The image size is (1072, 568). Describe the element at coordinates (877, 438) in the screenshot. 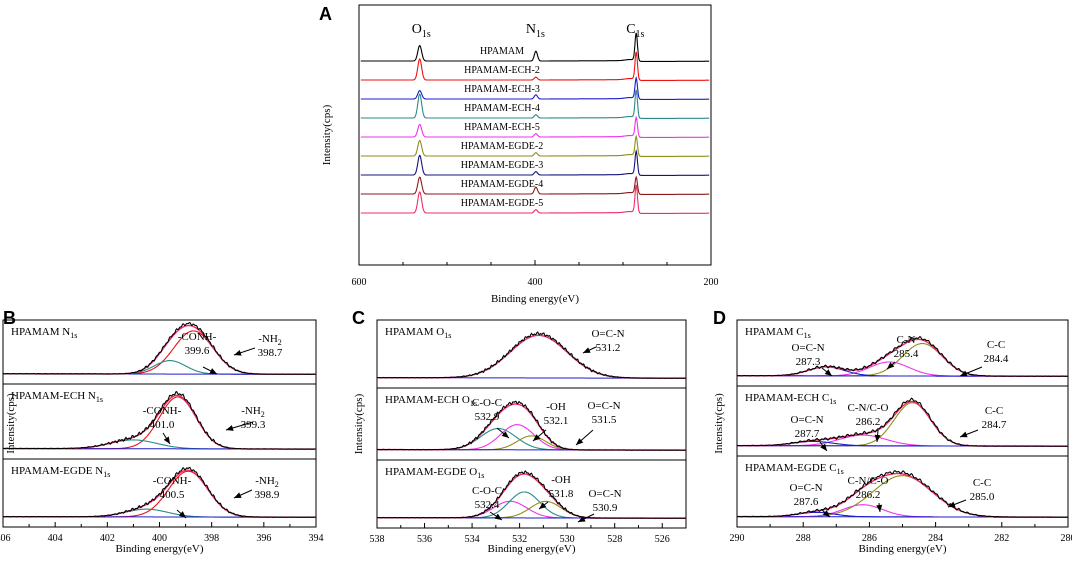

I see `panel-d-sub1-annotation-1-arrow-head` at that location.